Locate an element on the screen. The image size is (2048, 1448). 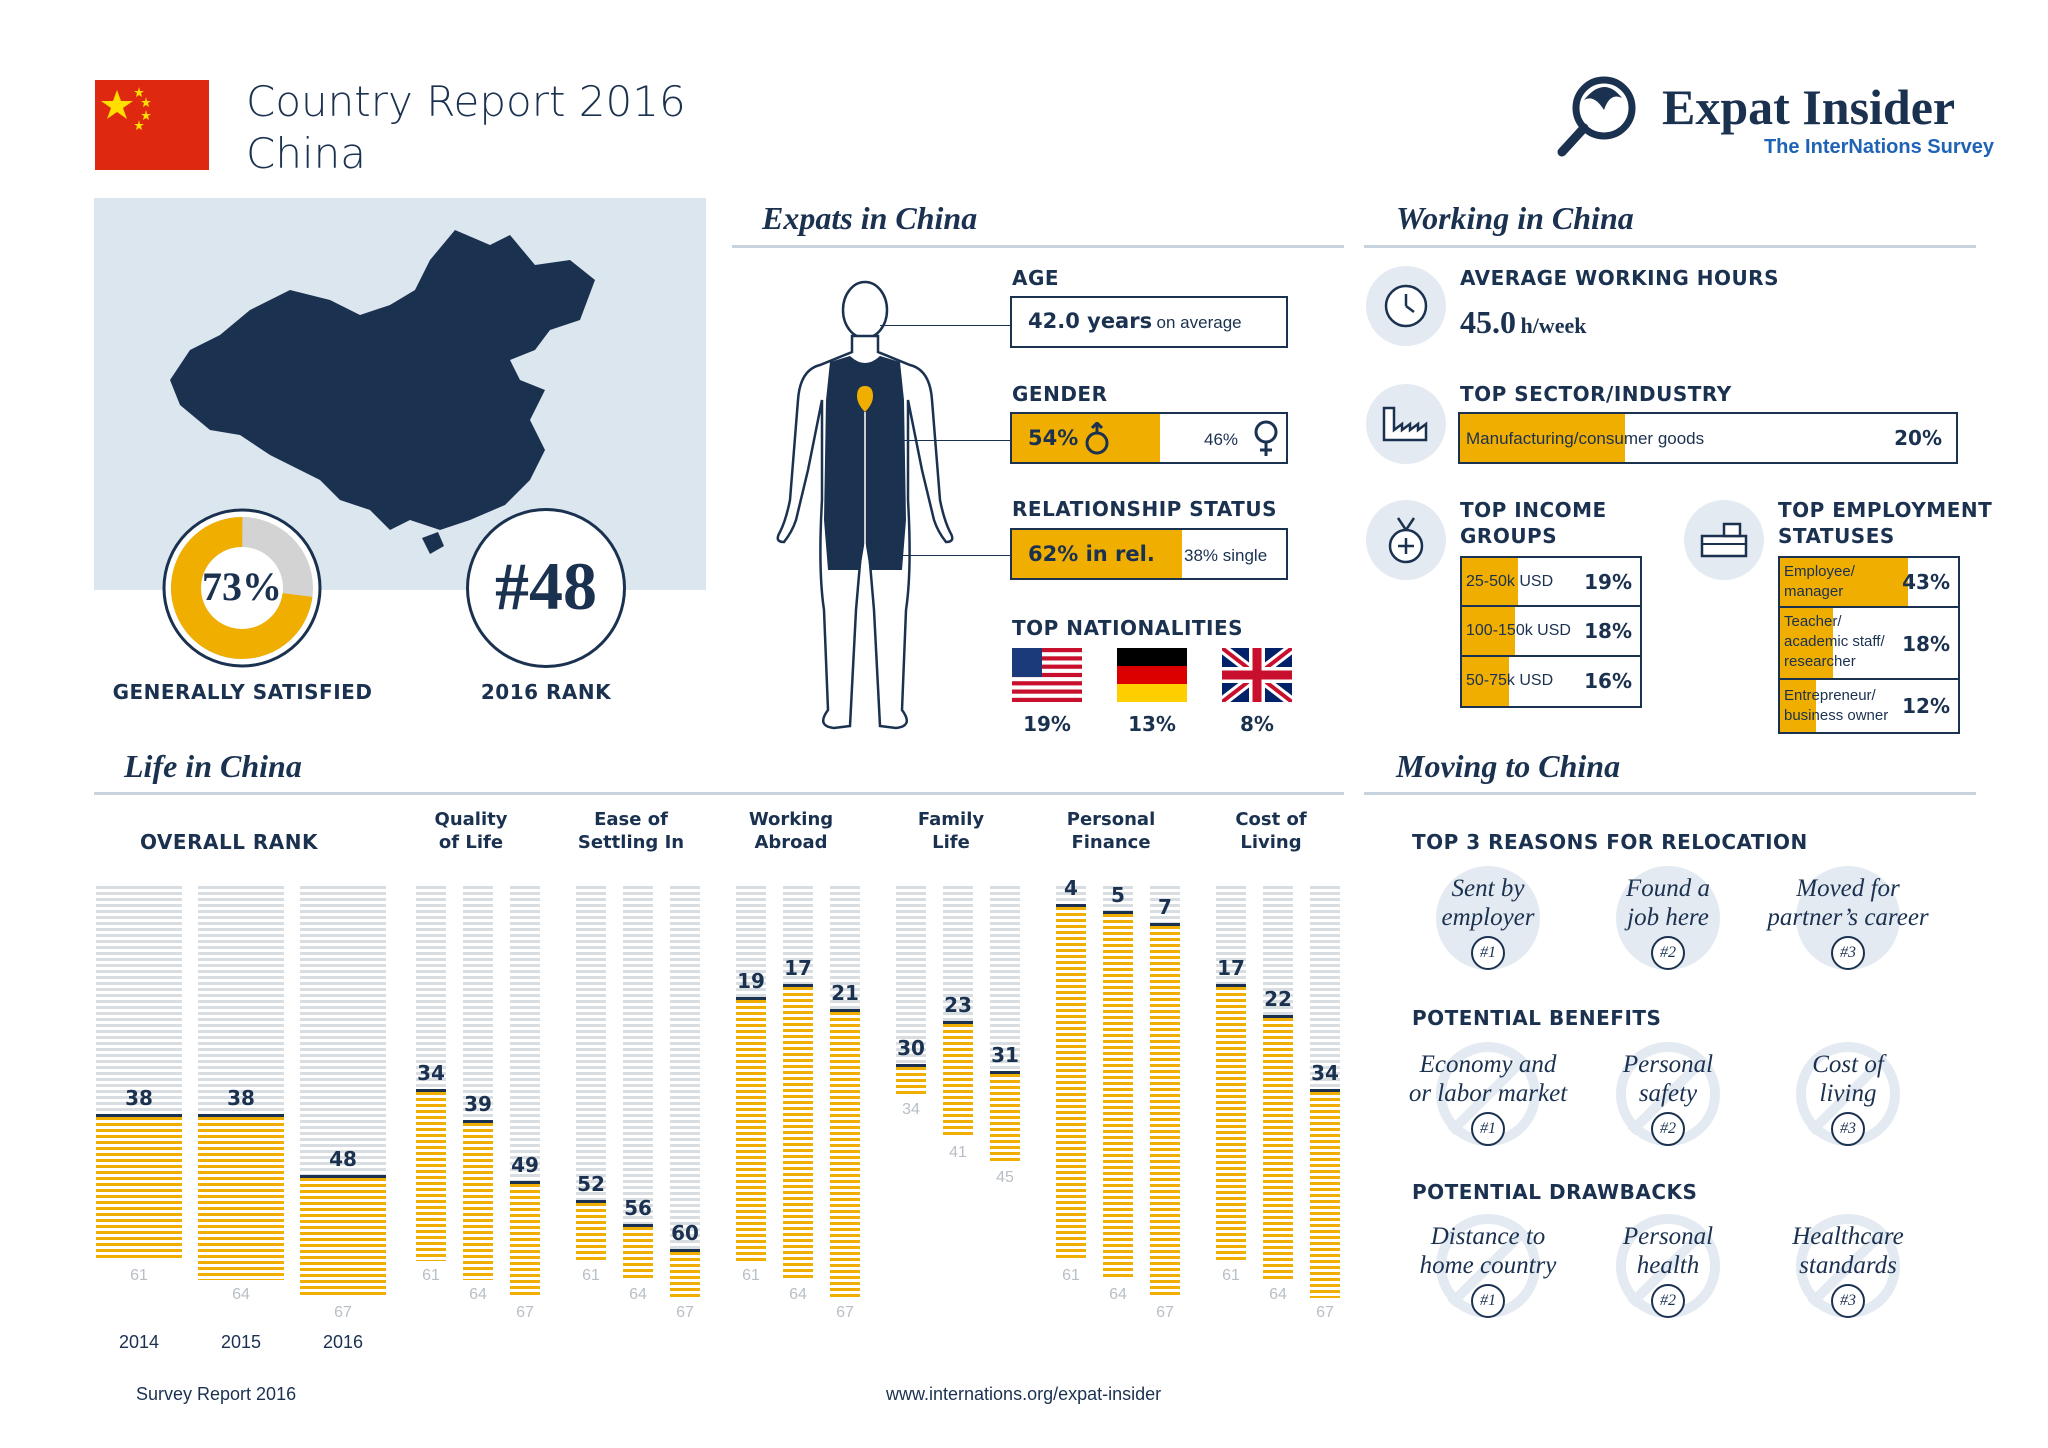
logo-subtitle: The InterNations Survey is located at coordinates (1878, 147).